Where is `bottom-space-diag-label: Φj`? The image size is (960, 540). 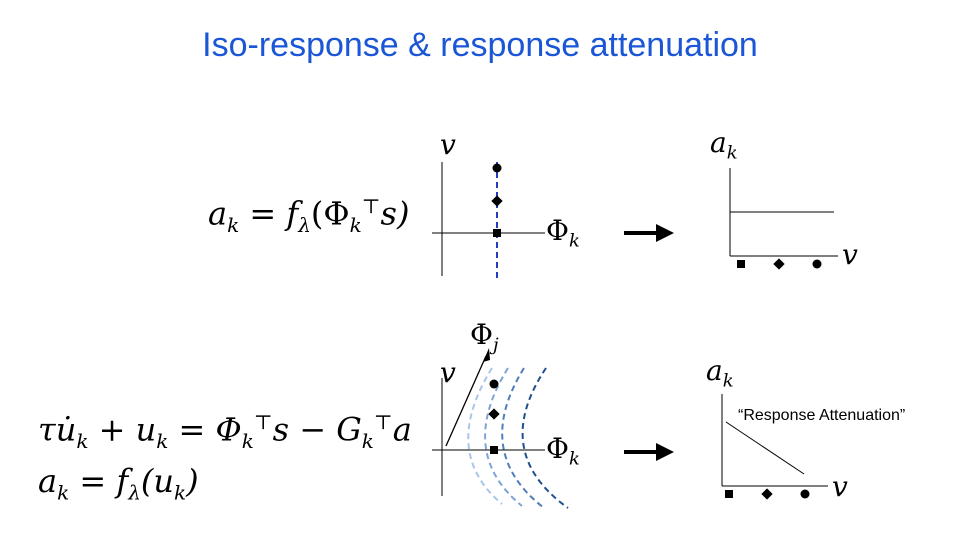
bottom-space-diag-label: Φj is located at coordinates (484, 337).